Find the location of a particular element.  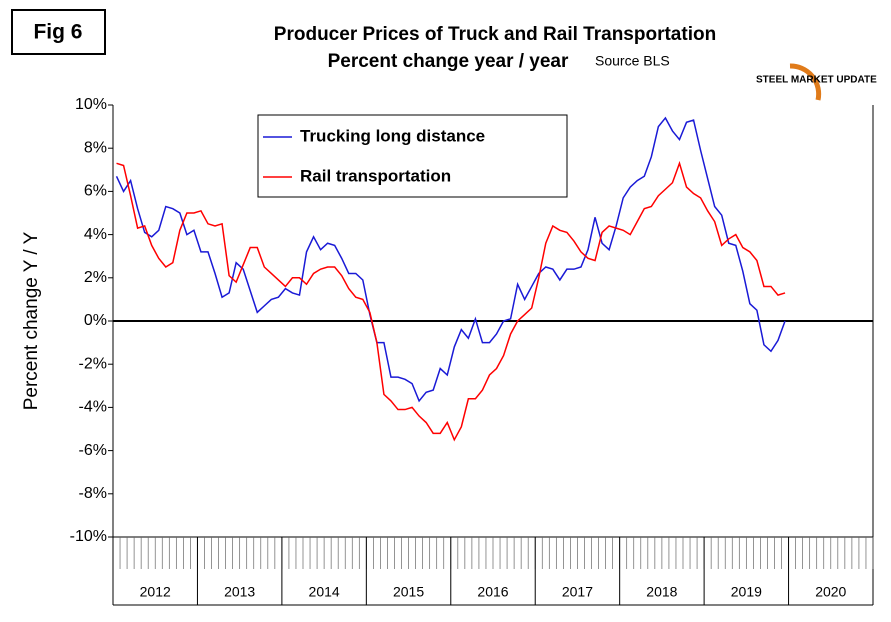

figure-label: Fig 6 is located at coordinates (57, 32).